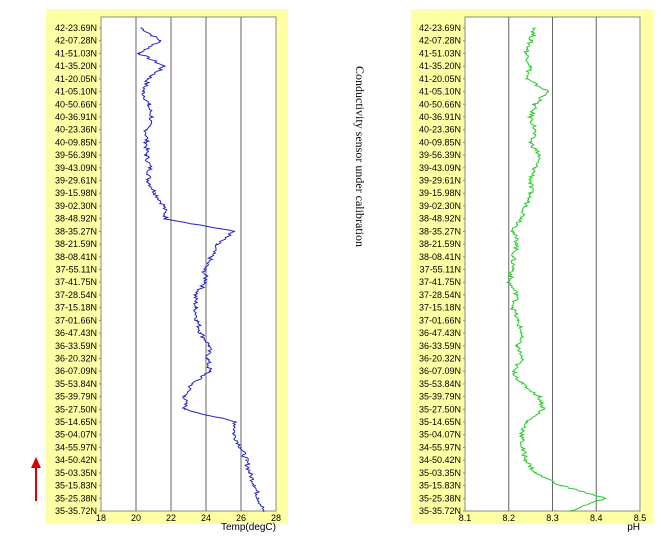 This screenshot has width=661, height=556. I want to click on x-axis-label: pH, so click(633, 527).